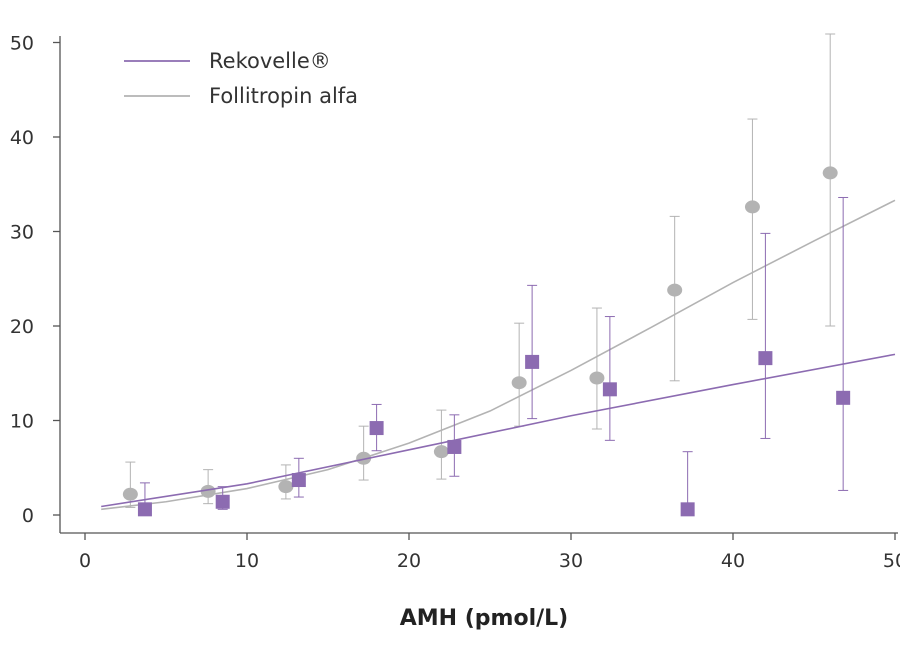 The height and width of the screenshot is (652, 900). Describe the element at coordinates (22, 327) in the screenshot. I see `y-tick-label: 20` at that location.